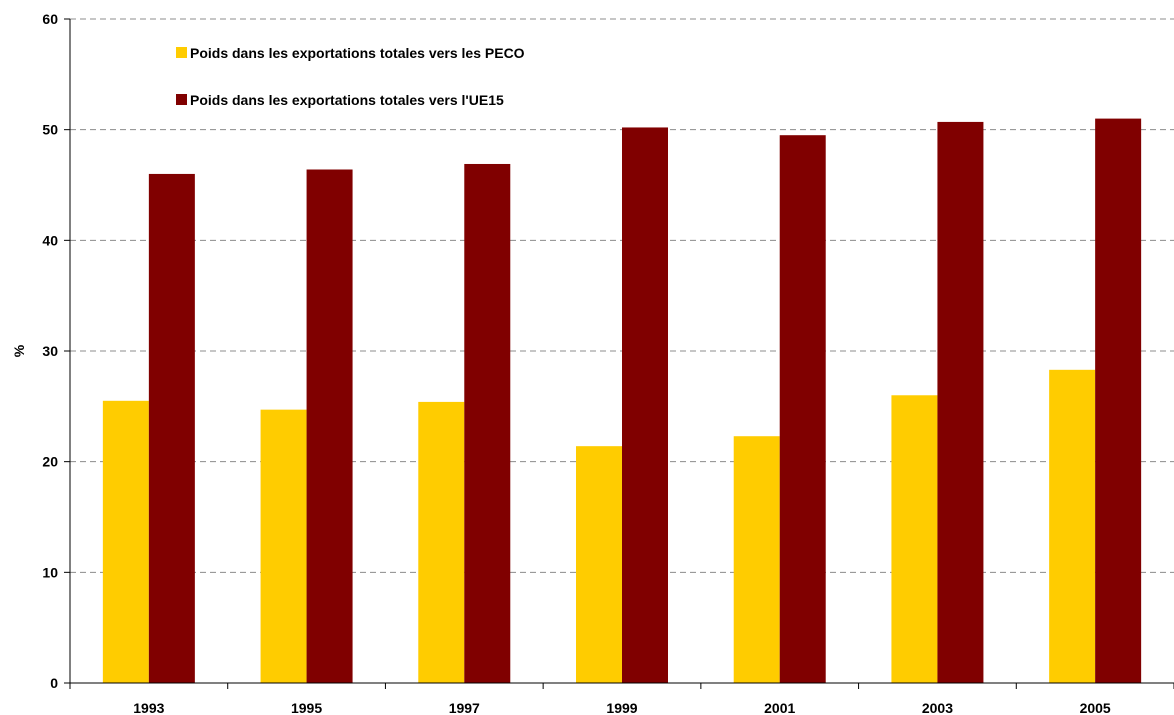 This screenshot has width=1174, height=715. Describe the element at coordinates (171, 428) in the screenshot. I see `bar-ue15-1993` at that location.